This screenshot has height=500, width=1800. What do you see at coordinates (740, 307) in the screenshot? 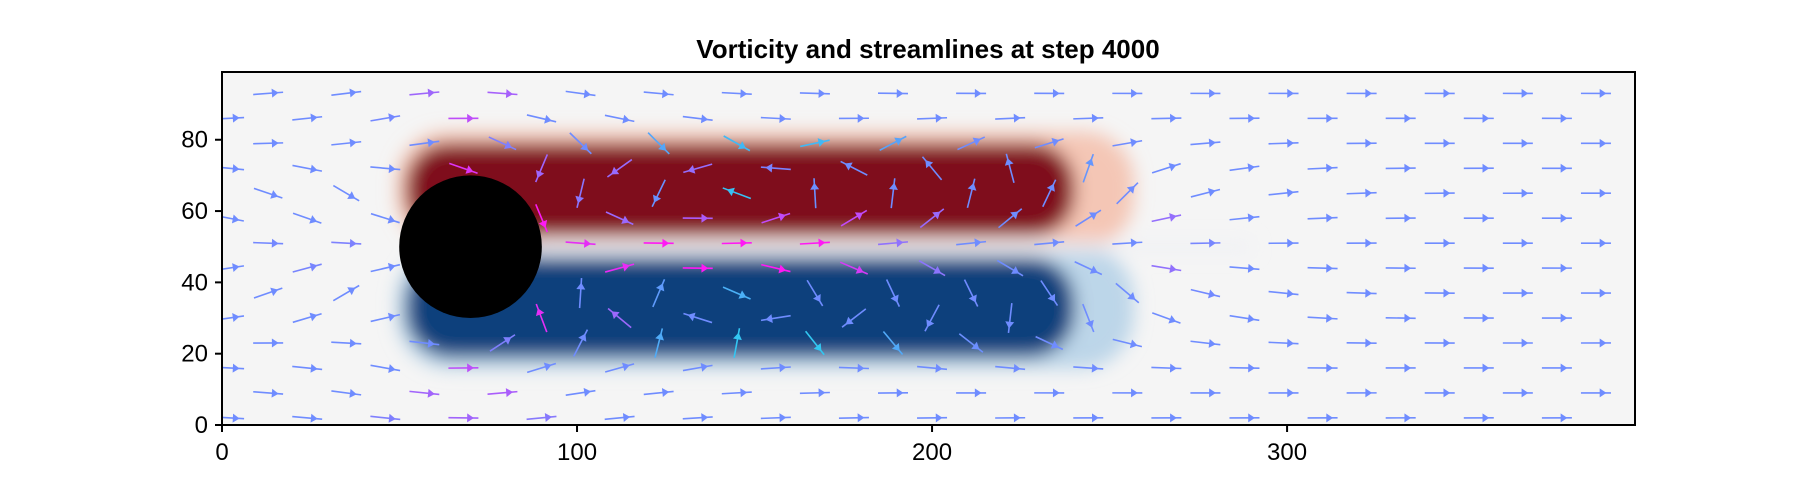
I see `vortex-negative-core` at bounding box center [740, 307].